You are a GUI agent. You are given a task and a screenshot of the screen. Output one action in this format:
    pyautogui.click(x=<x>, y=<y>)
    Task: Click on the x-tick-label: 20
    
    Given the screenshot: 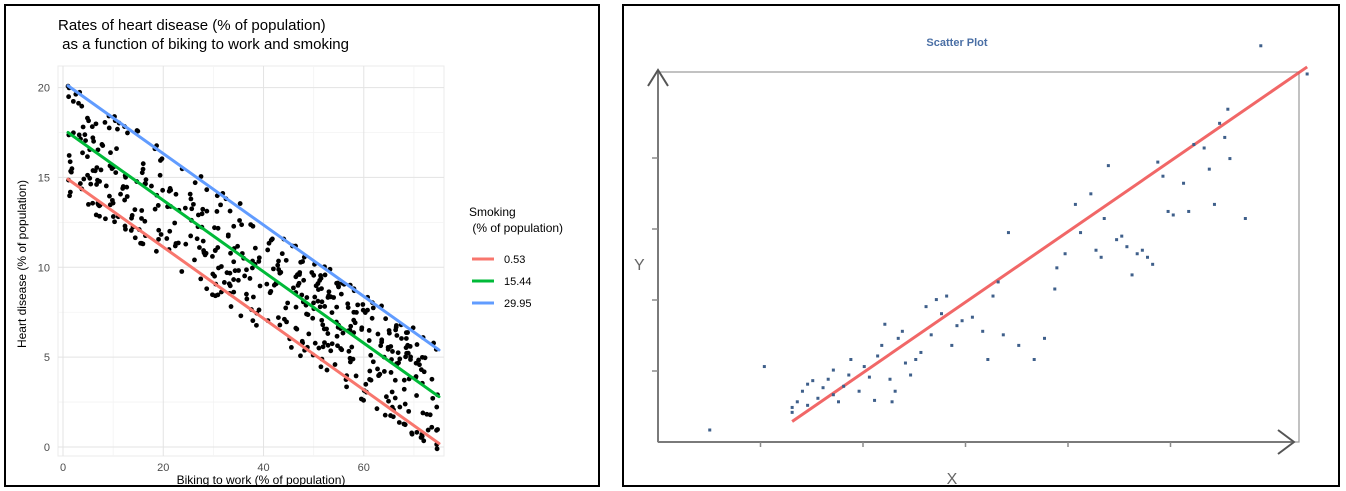 What is the action you would take?
    pyautogui.click(x=163, y=468)
    